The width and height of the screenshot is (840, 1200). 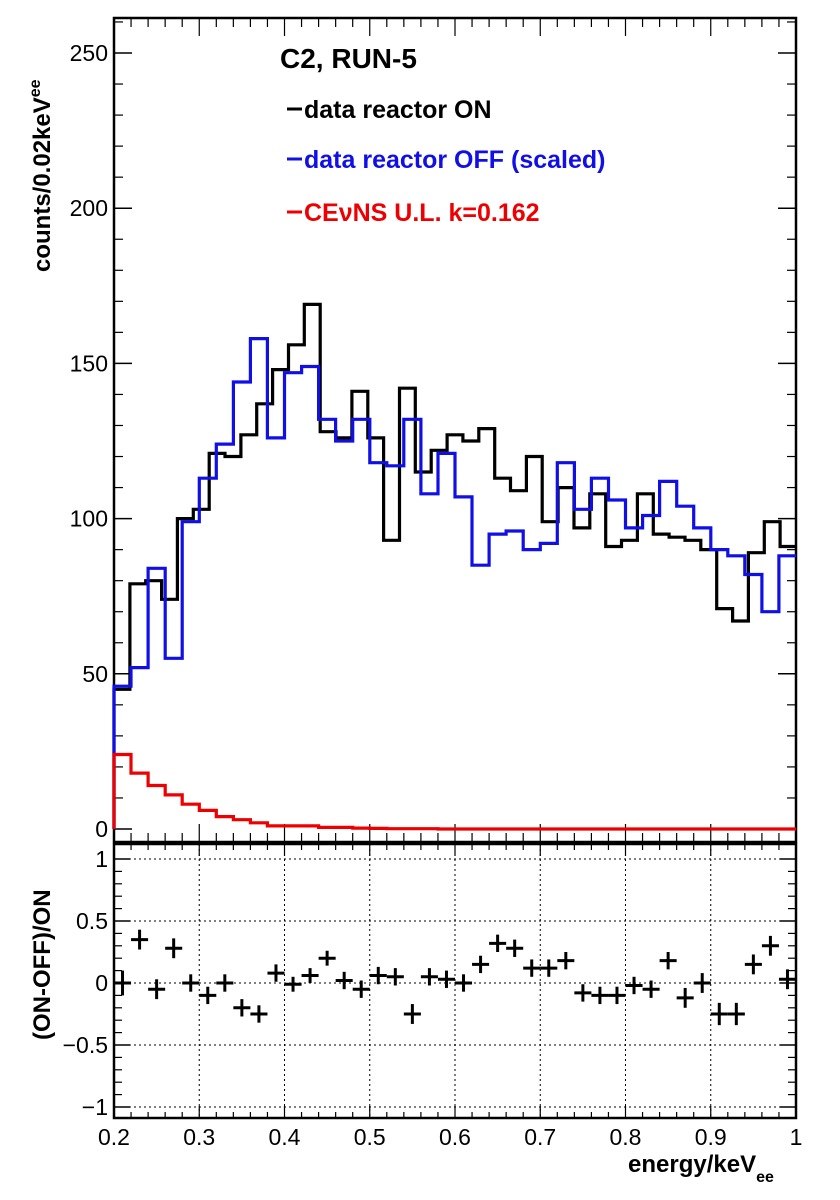 I want to click on legend-title: C2, RUN-5, so click(x=348, y=58).